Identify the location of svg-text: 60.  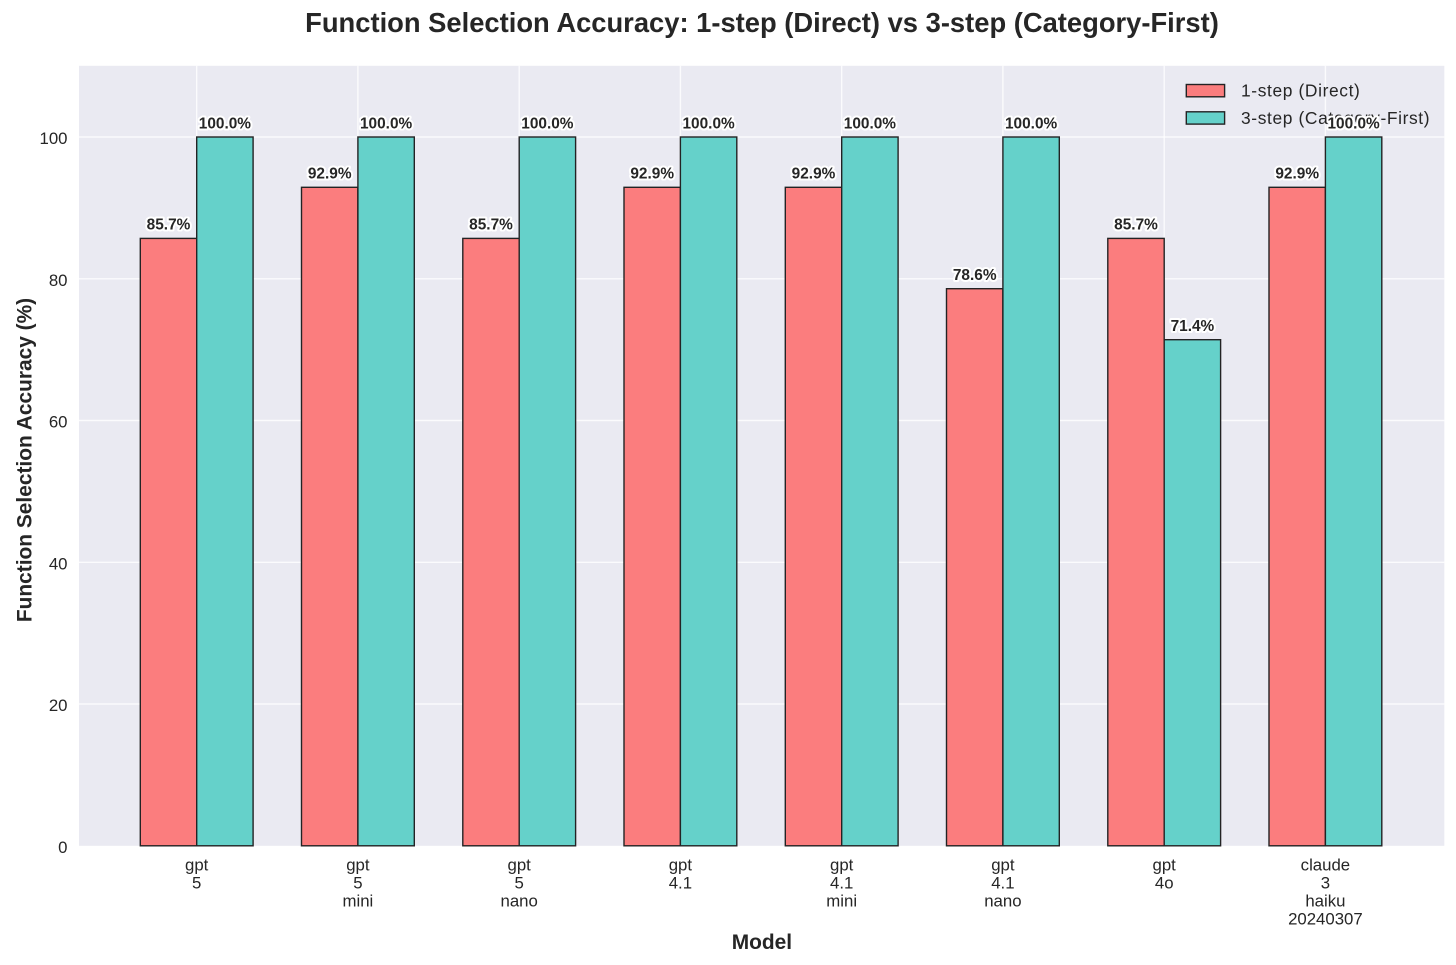
(58, 422).